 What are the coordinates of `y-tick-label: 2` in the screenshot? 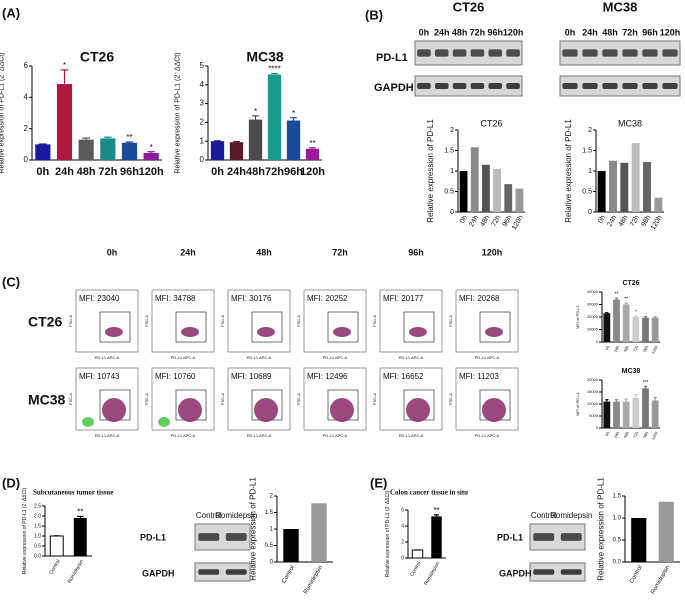 It's located at (590, 130).